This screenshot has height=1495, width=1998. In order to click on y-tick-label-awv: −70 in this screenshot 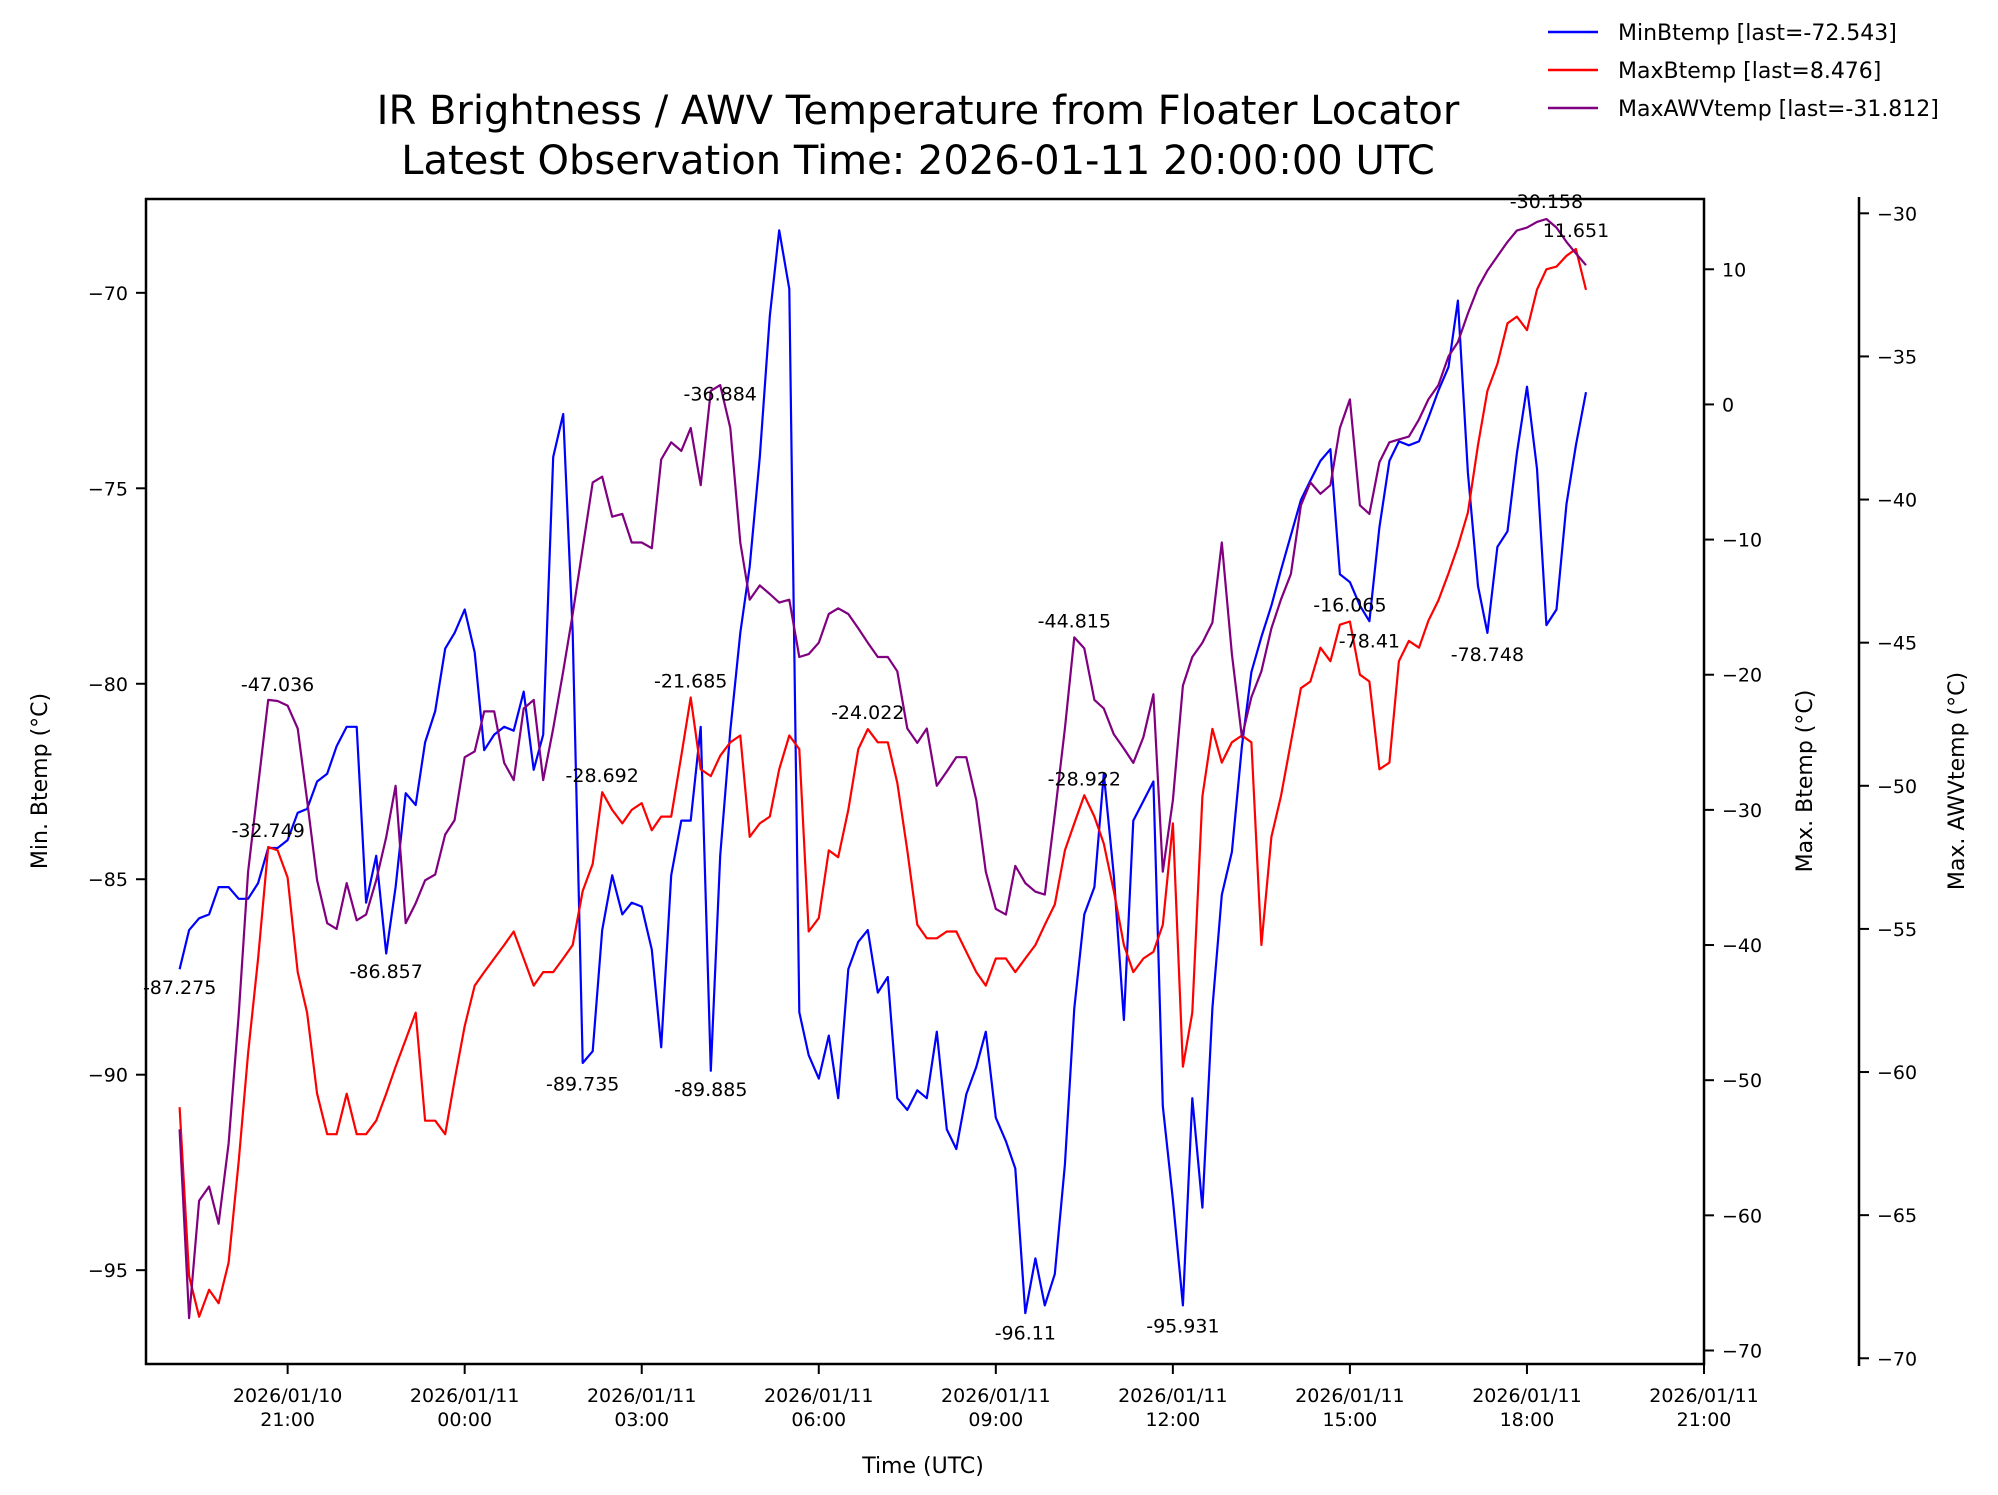, I will do `click(1897, 1359)`.